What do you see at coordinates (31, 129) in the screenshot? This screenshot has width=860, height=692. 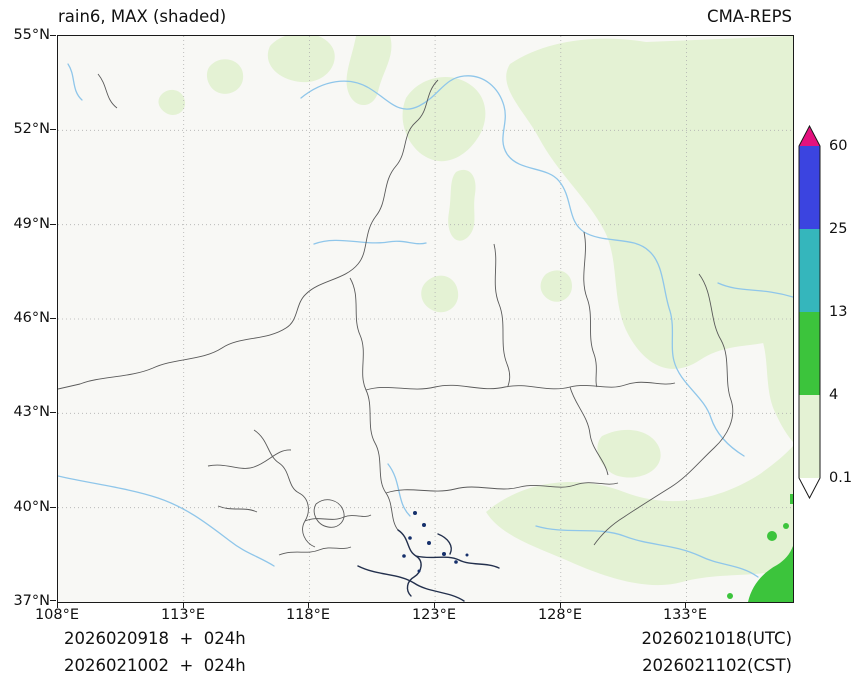 I see `y-tick-52n: 52°N` at bounding box center [31, 129].